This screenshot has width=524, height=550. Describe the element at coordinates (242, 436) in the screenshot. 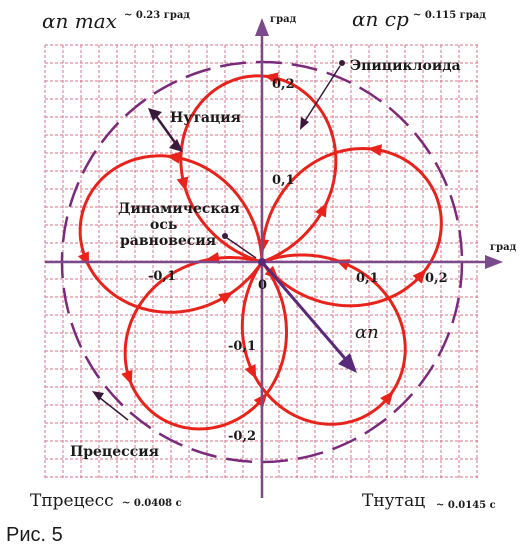

I see `tick-y-neg-1: -0,2` at that location.